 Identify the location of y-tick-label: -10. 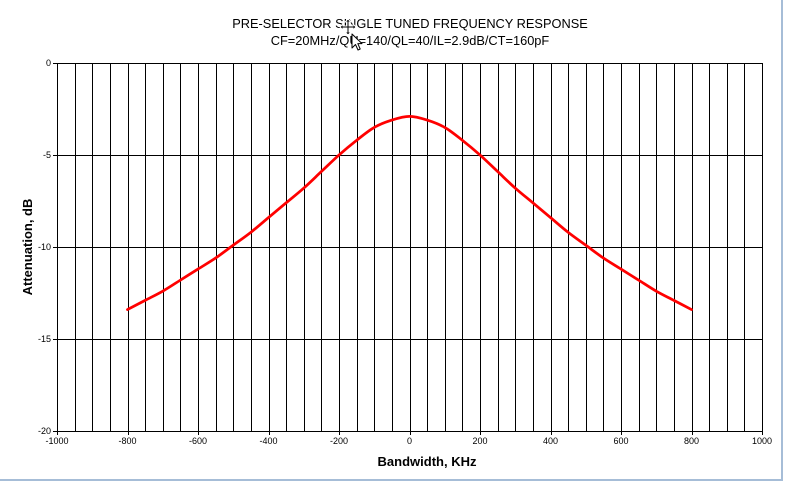
(44, 247).